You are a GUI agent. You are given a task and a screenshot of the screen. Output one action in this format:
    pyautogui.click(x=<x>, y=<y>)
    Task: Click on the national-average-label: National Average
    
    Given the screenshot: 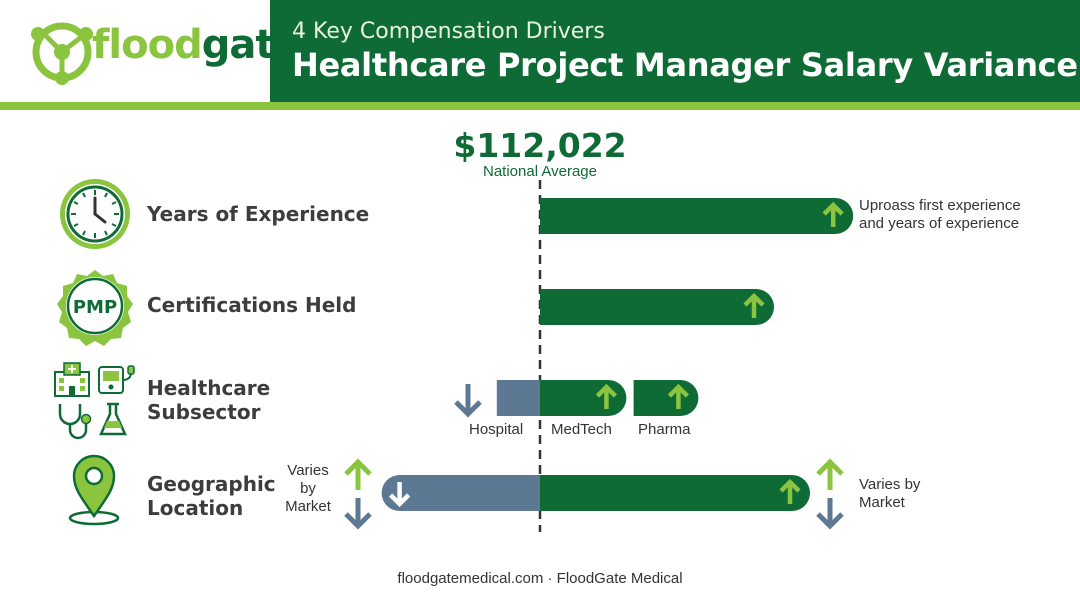 What is the action you would take?
    pyautogui.click(x=540, y=171)
    